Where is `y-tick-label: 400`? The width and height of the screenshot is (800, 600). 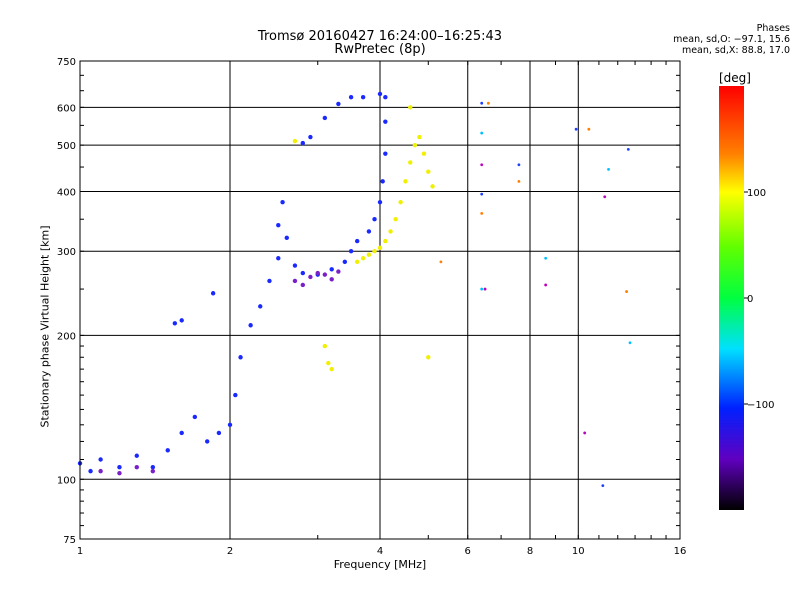
y-tick-label: 400 is located at coordinates (66, 192).